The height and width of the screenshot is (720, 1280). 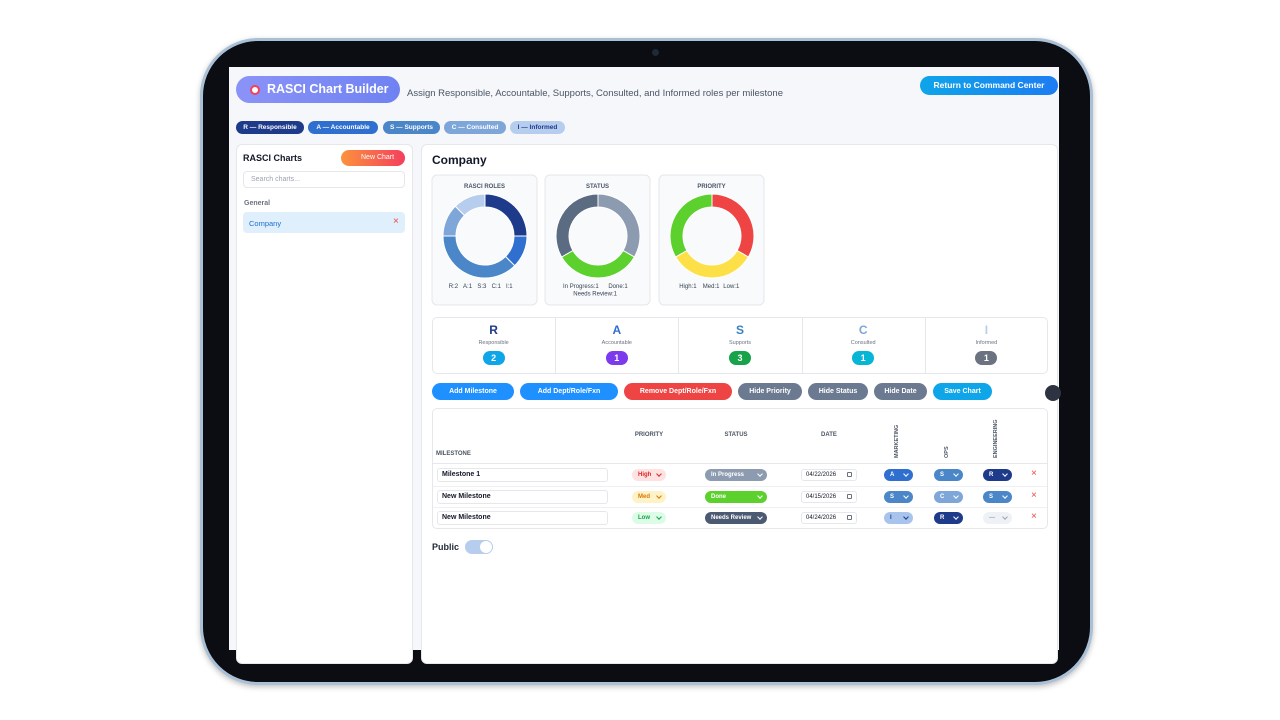 What do you see at coordinates (454, 287) in the screenshot?
I see `donut-legend-label: R:2` at bounding box center [454, 287].